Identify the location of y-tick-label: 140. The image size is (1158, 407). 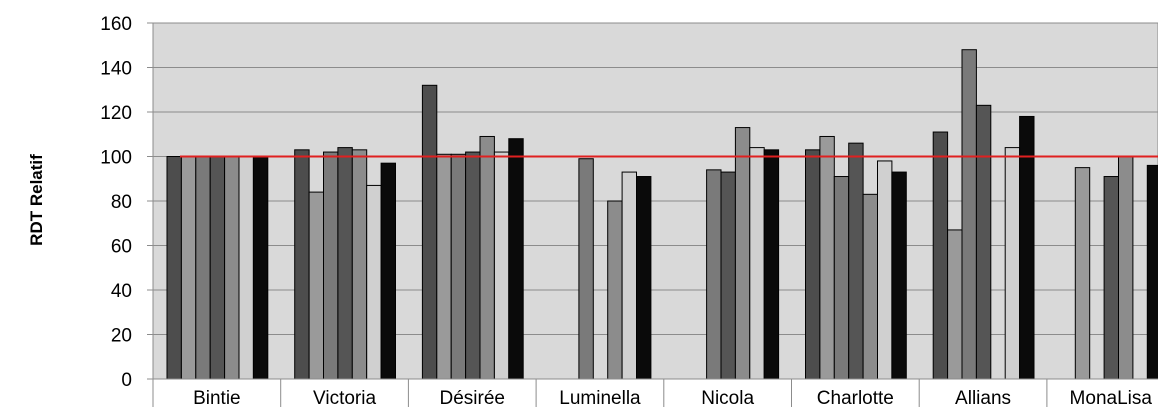
(116, 69).